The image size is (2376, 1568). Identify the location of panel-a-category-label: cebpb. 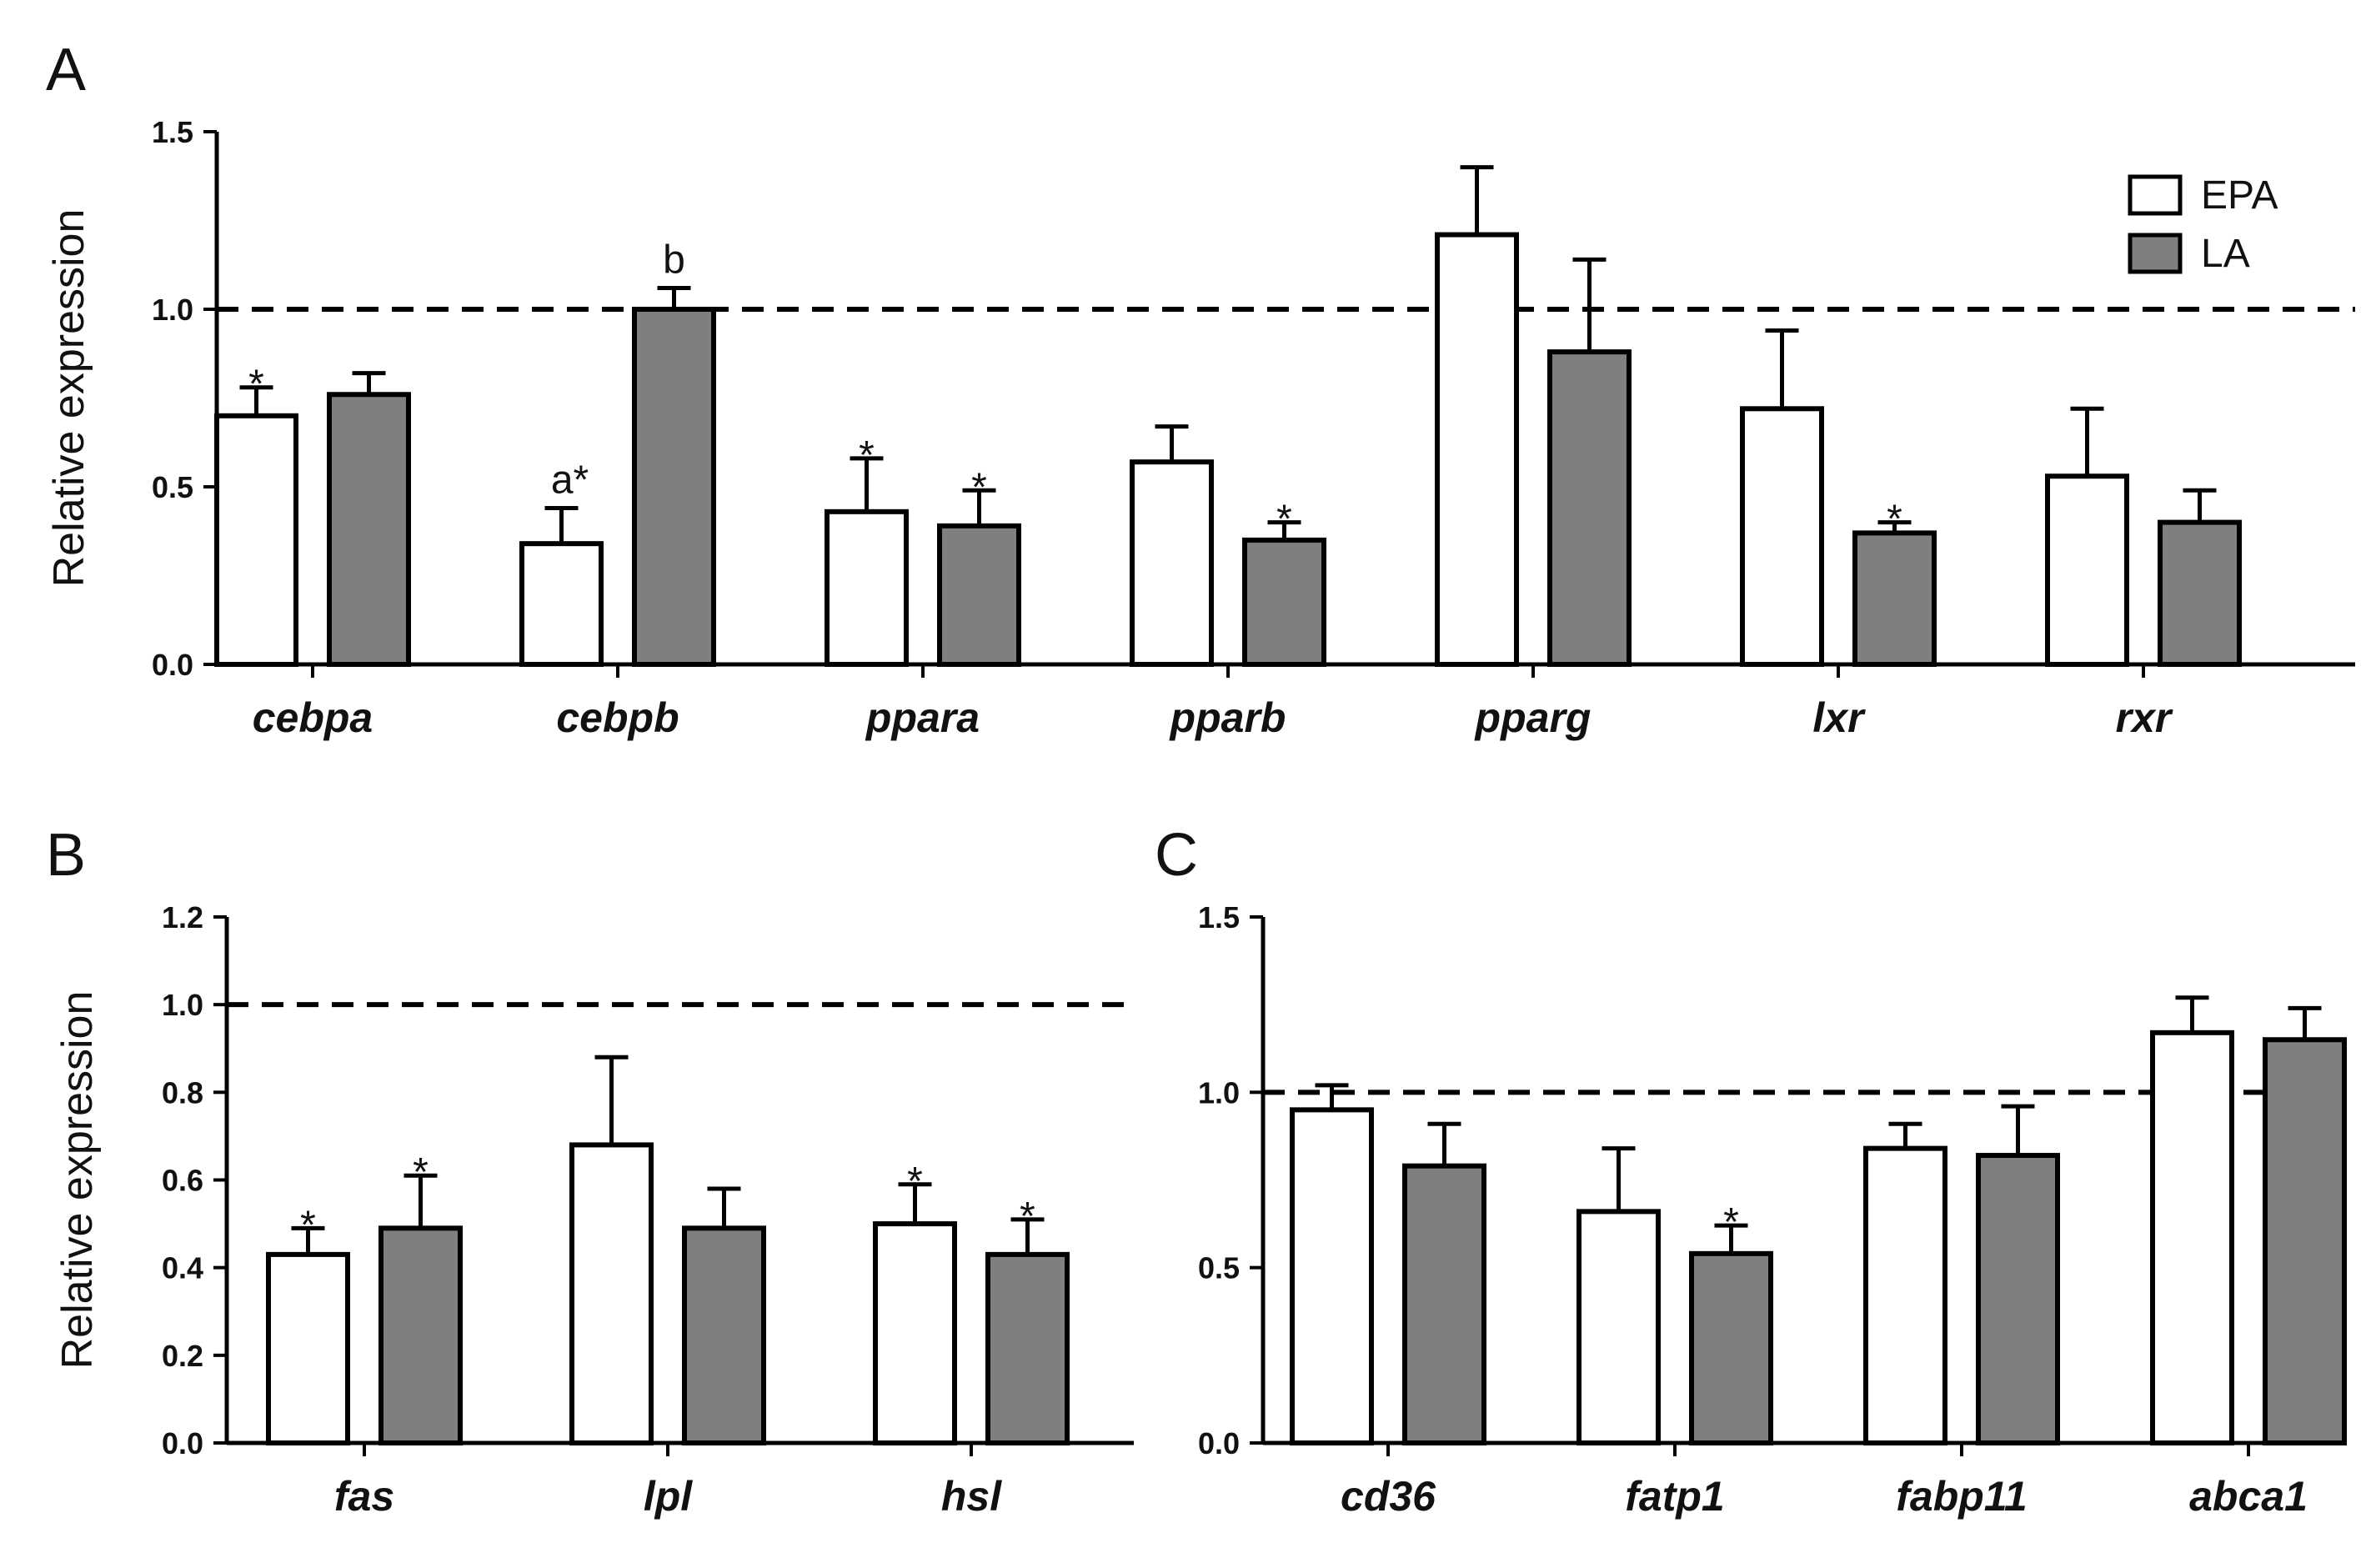
(617, 717).